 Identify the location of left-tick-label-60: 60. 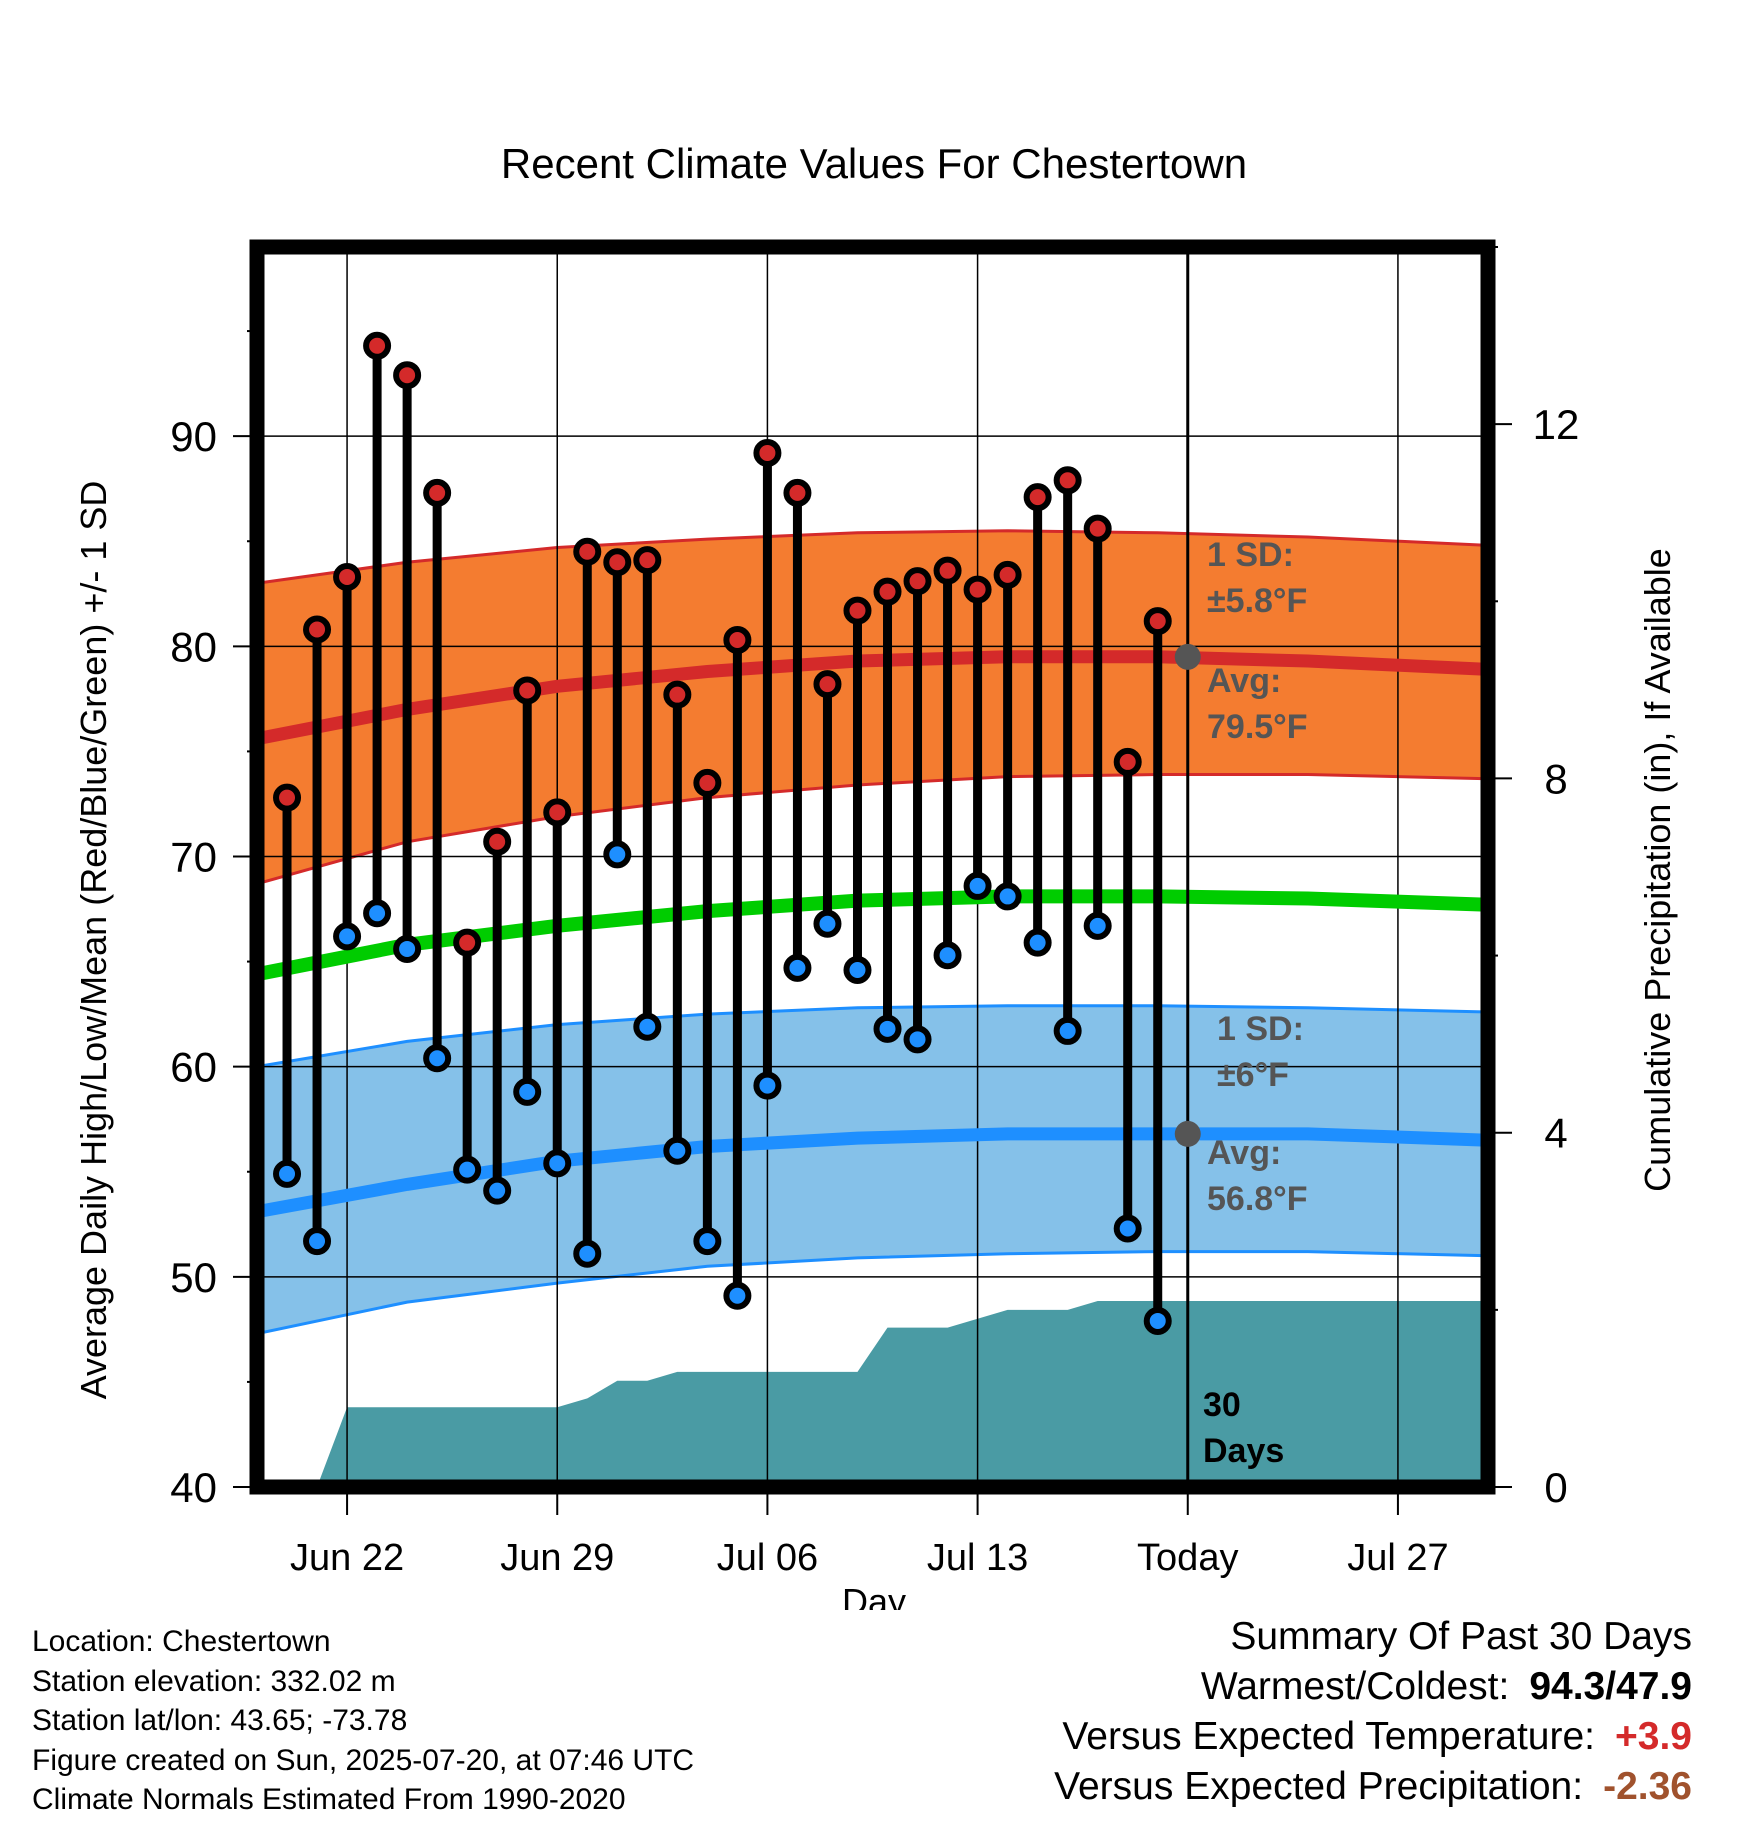
(193, 1067).